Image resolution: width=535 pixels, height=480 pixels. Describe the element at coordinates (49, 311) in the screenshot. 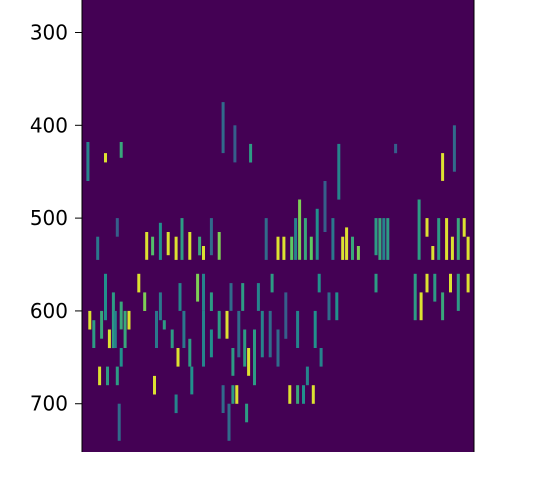

I see `y-tick-label: 600` at that location.